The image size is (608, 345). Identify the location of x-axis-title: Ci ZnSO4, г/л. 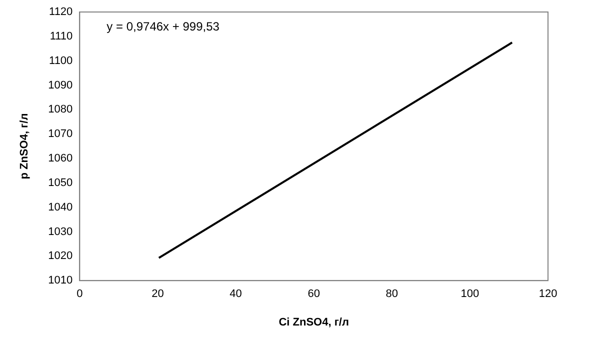
(313, 322).